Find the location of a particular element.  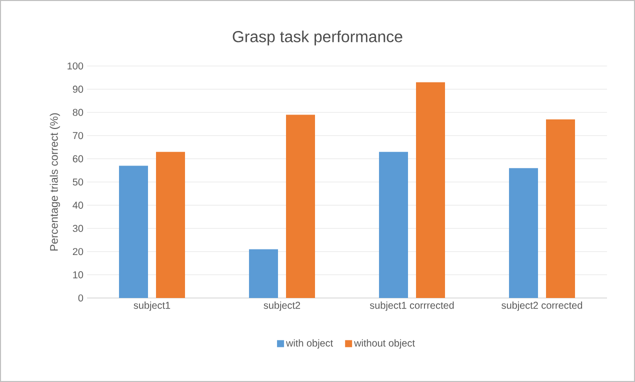

legend-label: with object is located at coordinates (310, 344).